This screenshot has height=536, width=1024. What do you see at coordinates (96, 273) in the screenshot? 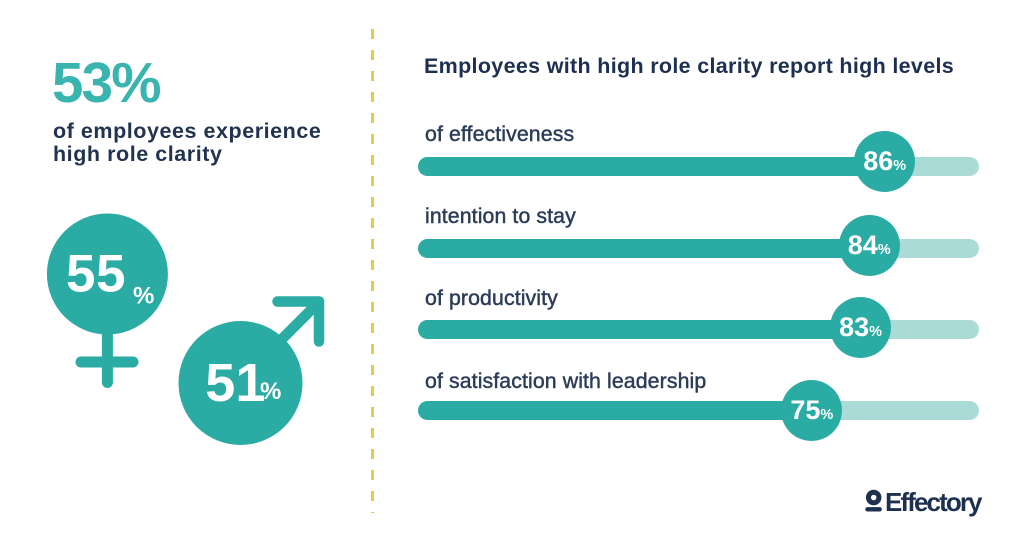
I see `svg-text: 55` at bounding box center [96, 273].